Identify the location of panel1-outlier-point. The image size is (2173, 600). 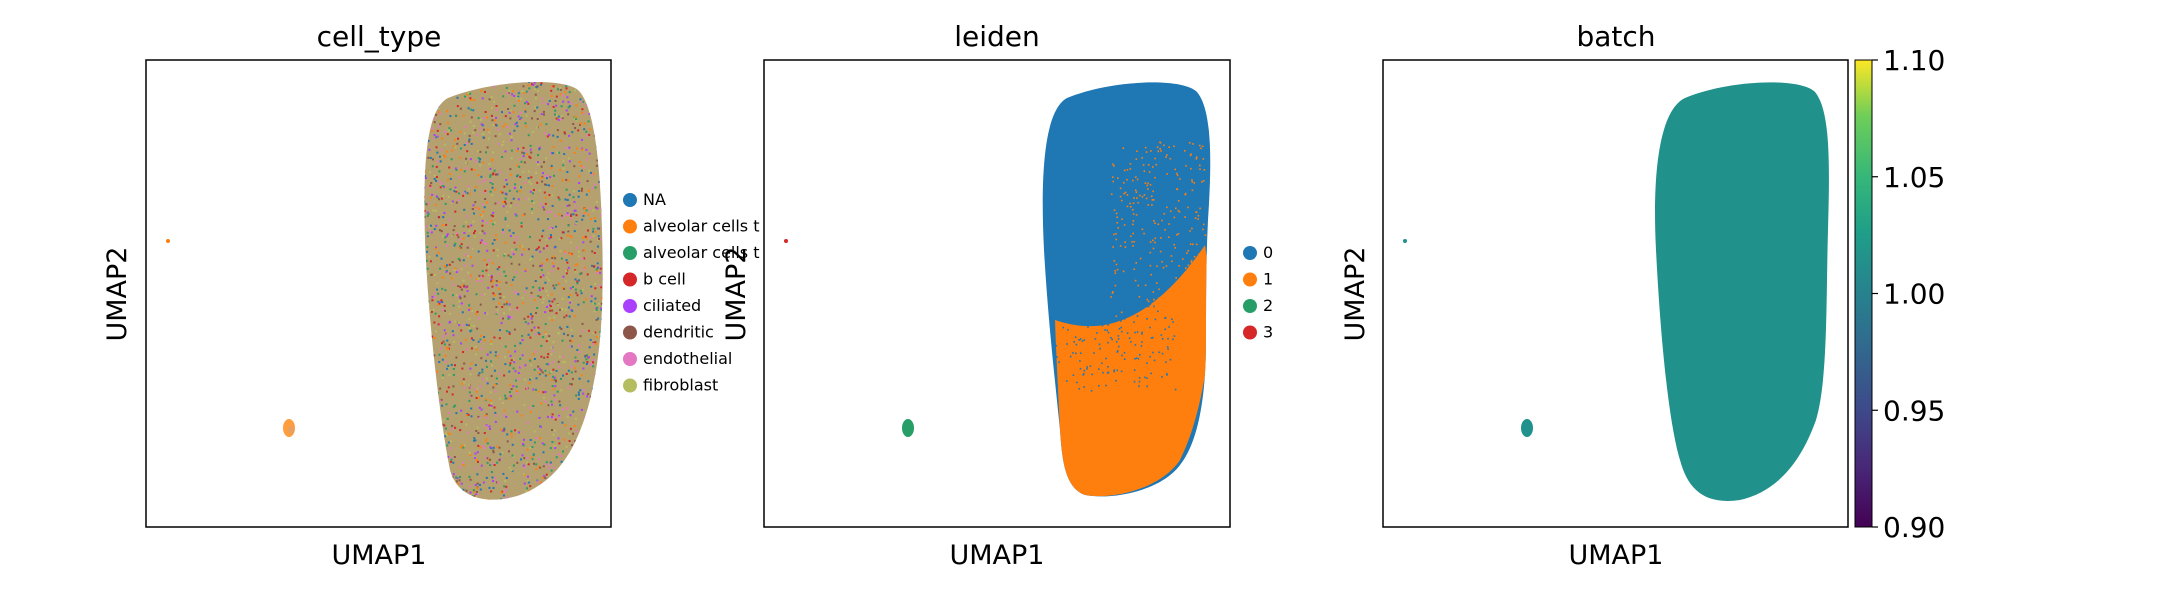
(168, 241).